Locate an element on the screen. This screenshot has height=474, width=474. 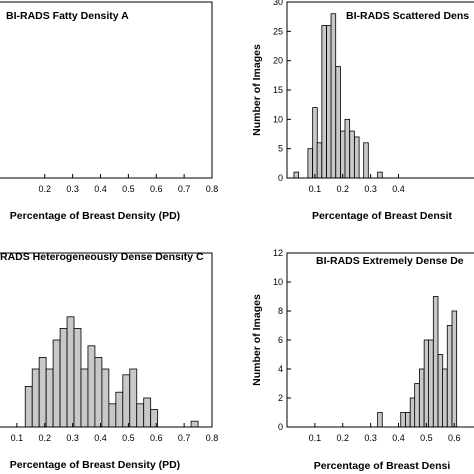
y-tick-label: 2 is located at coordinates (280, 398).